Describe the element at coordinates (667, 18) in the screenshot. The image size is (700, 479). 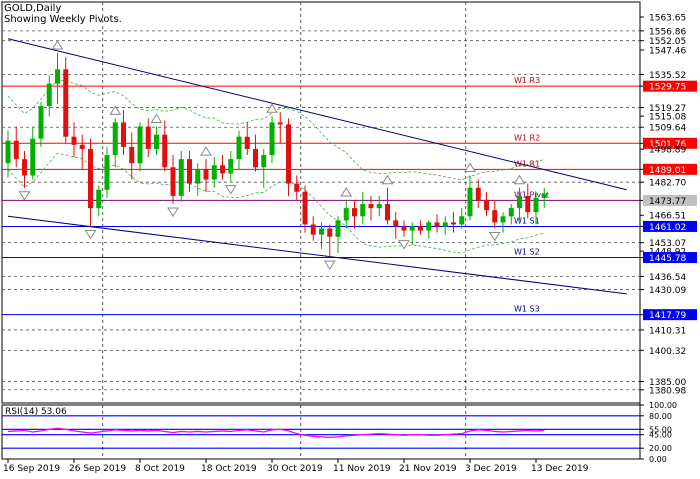
I see `price-tick-label: 1563.65` at that location.